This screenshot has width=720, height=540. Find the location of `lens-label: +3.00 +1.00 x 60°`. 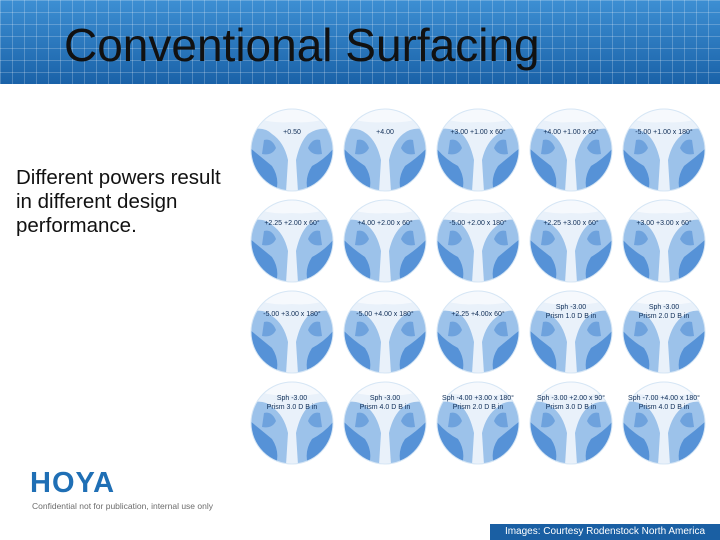

lens-label: +3.00 +1.00 x 60° is located at coordinates (478, 132).